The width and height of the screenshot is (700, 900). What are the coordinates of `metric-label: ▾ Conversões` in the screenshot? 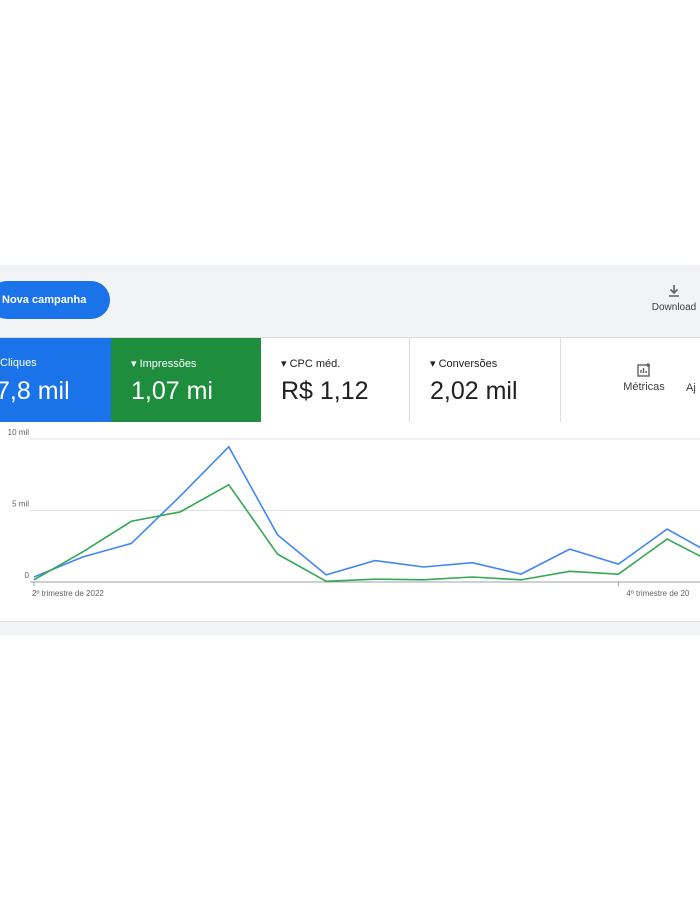 It's located at (464, 364).